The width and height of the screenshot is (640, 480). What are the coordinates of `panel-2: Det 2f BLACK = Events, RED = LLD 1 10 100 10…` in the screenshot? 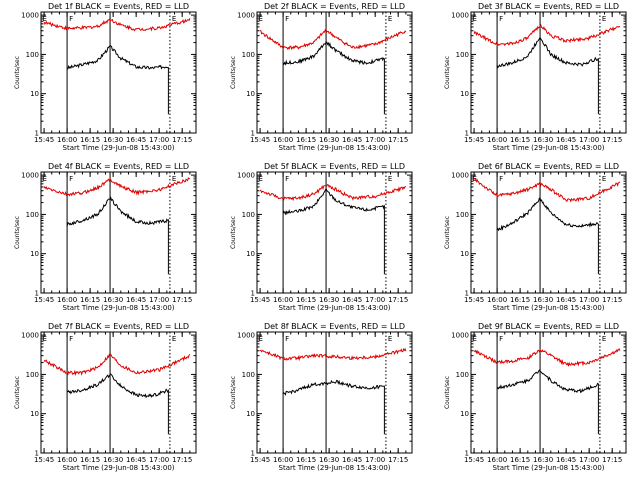 It's located at (321, 77).